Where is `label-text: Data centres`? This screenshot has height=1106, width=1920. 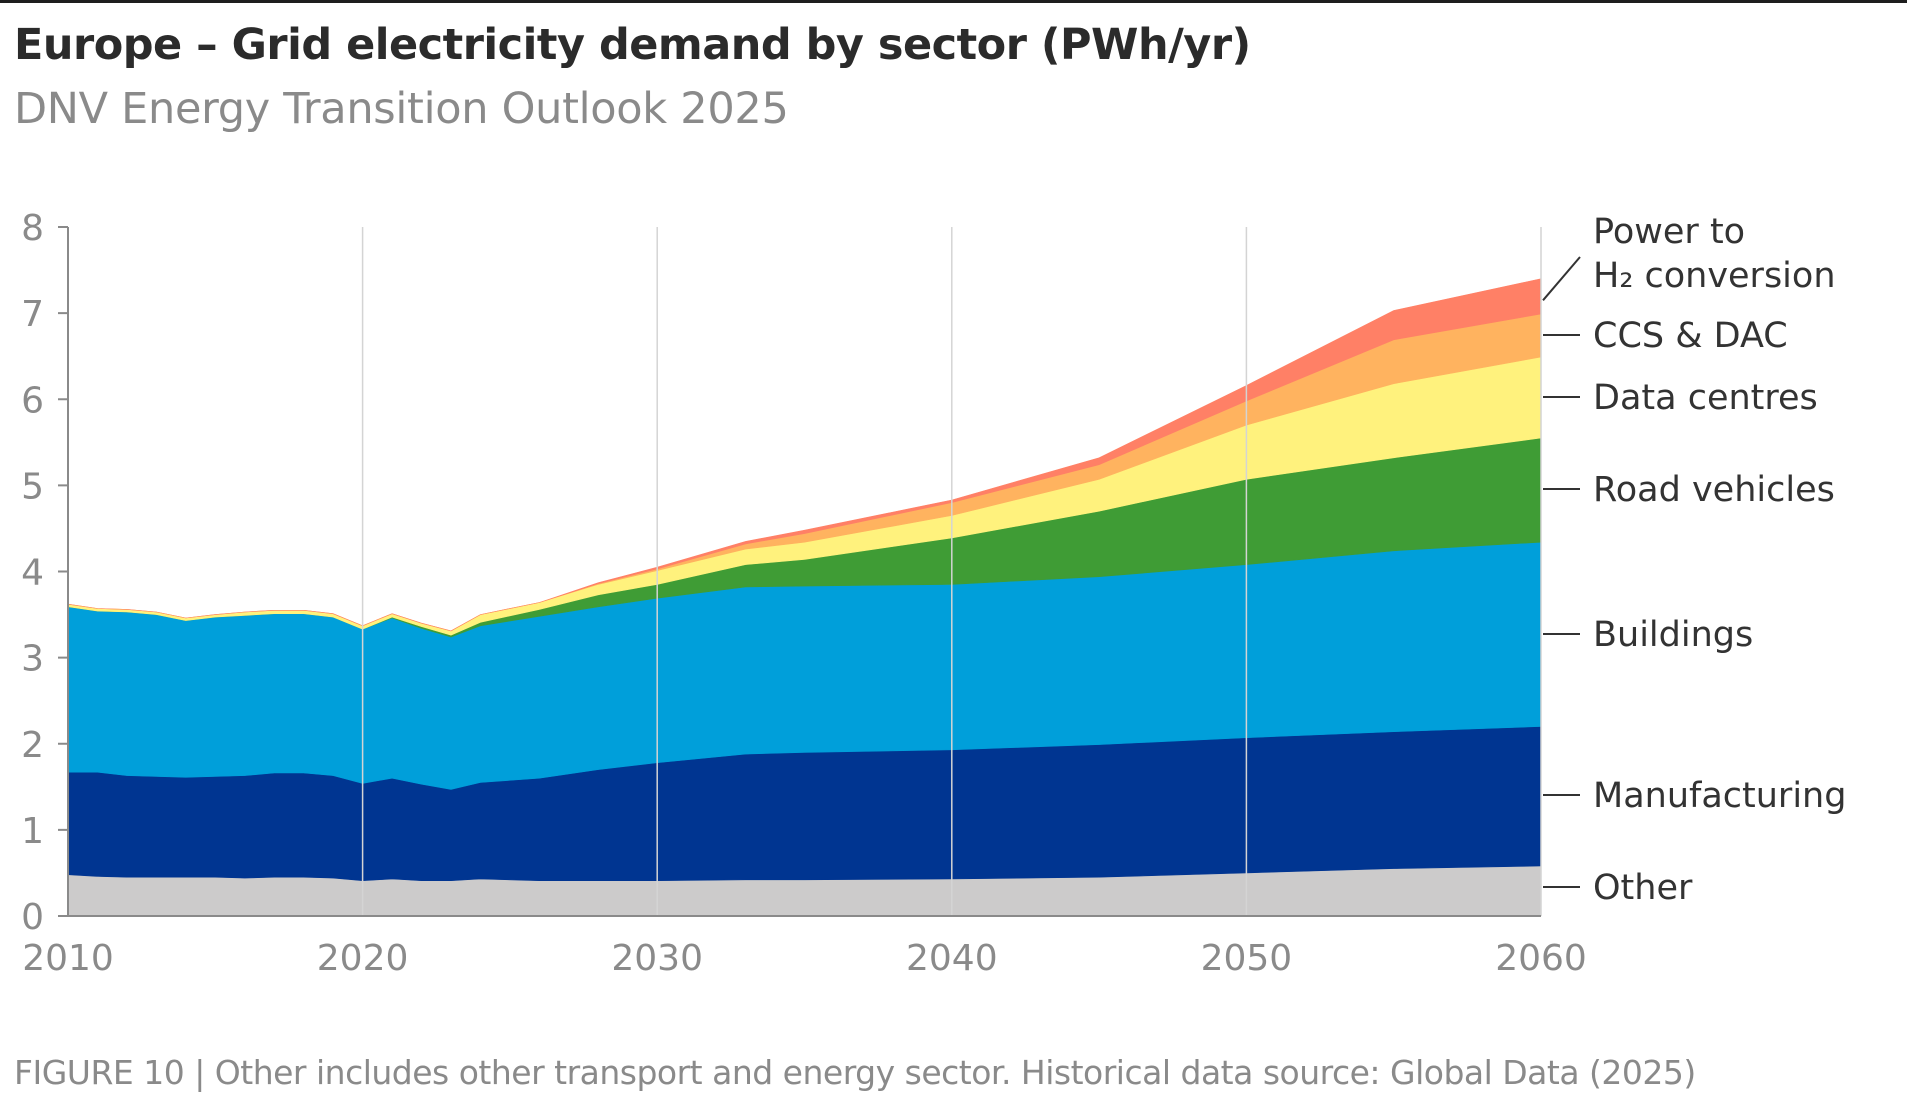
label-text: Data centres is located at coordinates (1705, 398).